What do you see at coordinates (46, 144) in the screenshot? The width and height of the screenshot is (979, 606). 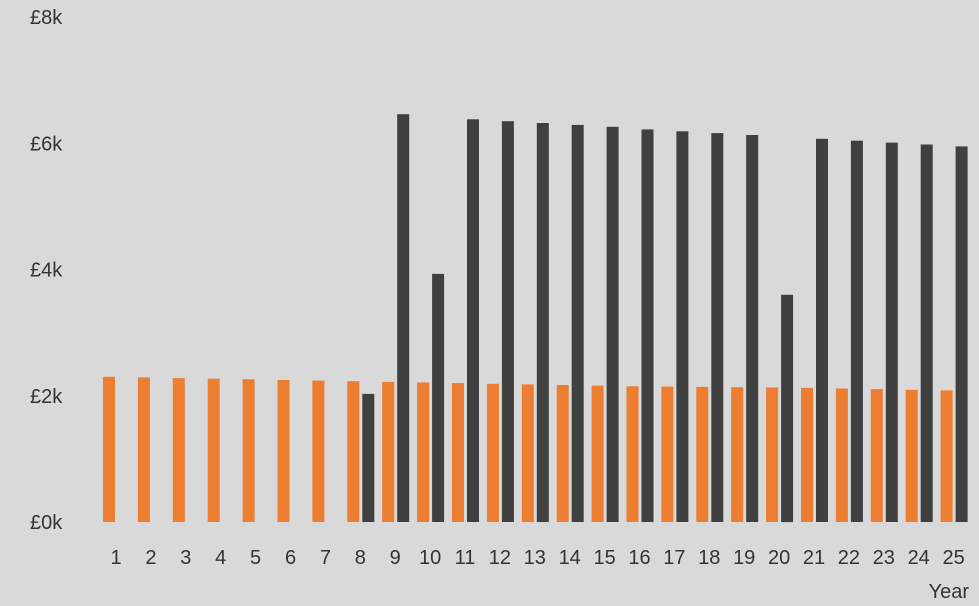 I see `y-tick-label: £6k` at bounding box center [46, 144].